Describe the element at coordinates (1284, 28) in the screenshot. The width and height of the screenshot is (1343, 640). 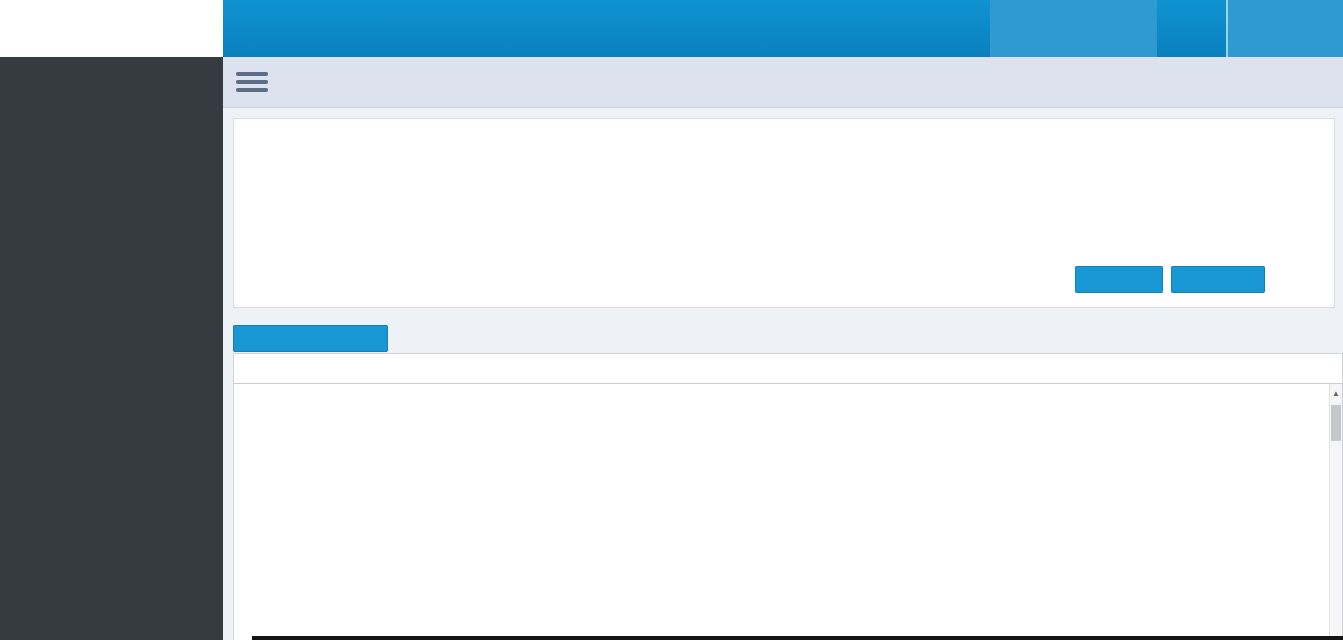
I see `user-menu` at that location.